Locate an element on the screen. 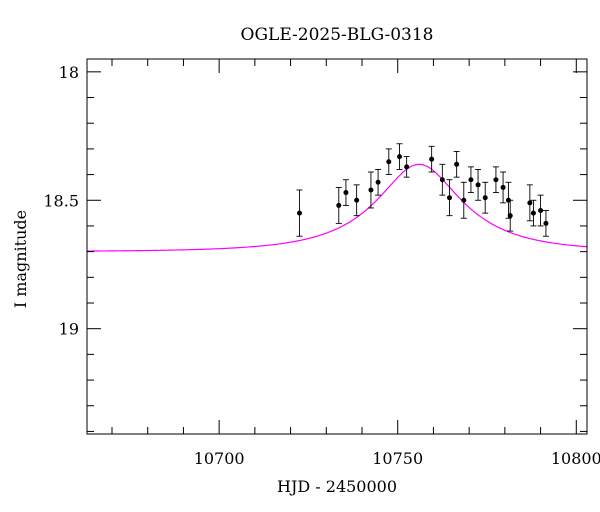  model-curve is located at coordinates (337, 207).